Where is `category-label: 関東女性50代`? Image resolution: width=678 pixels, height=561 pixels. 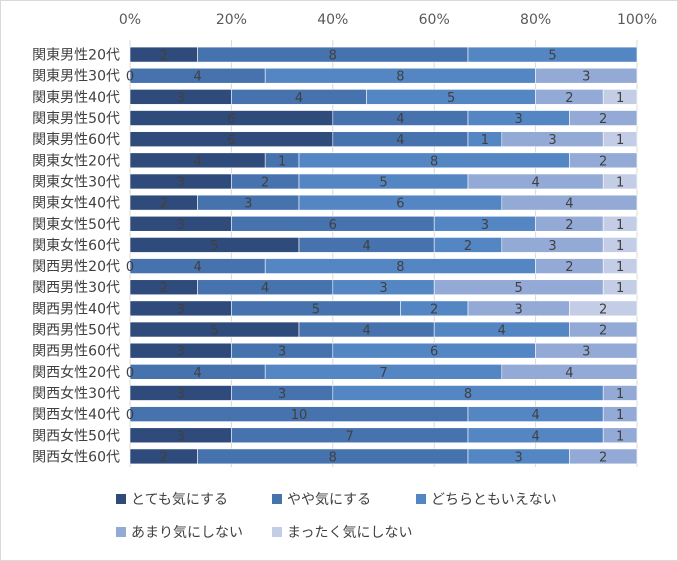 category-label: 関東女性50代 is located at coordinates (76, 224).